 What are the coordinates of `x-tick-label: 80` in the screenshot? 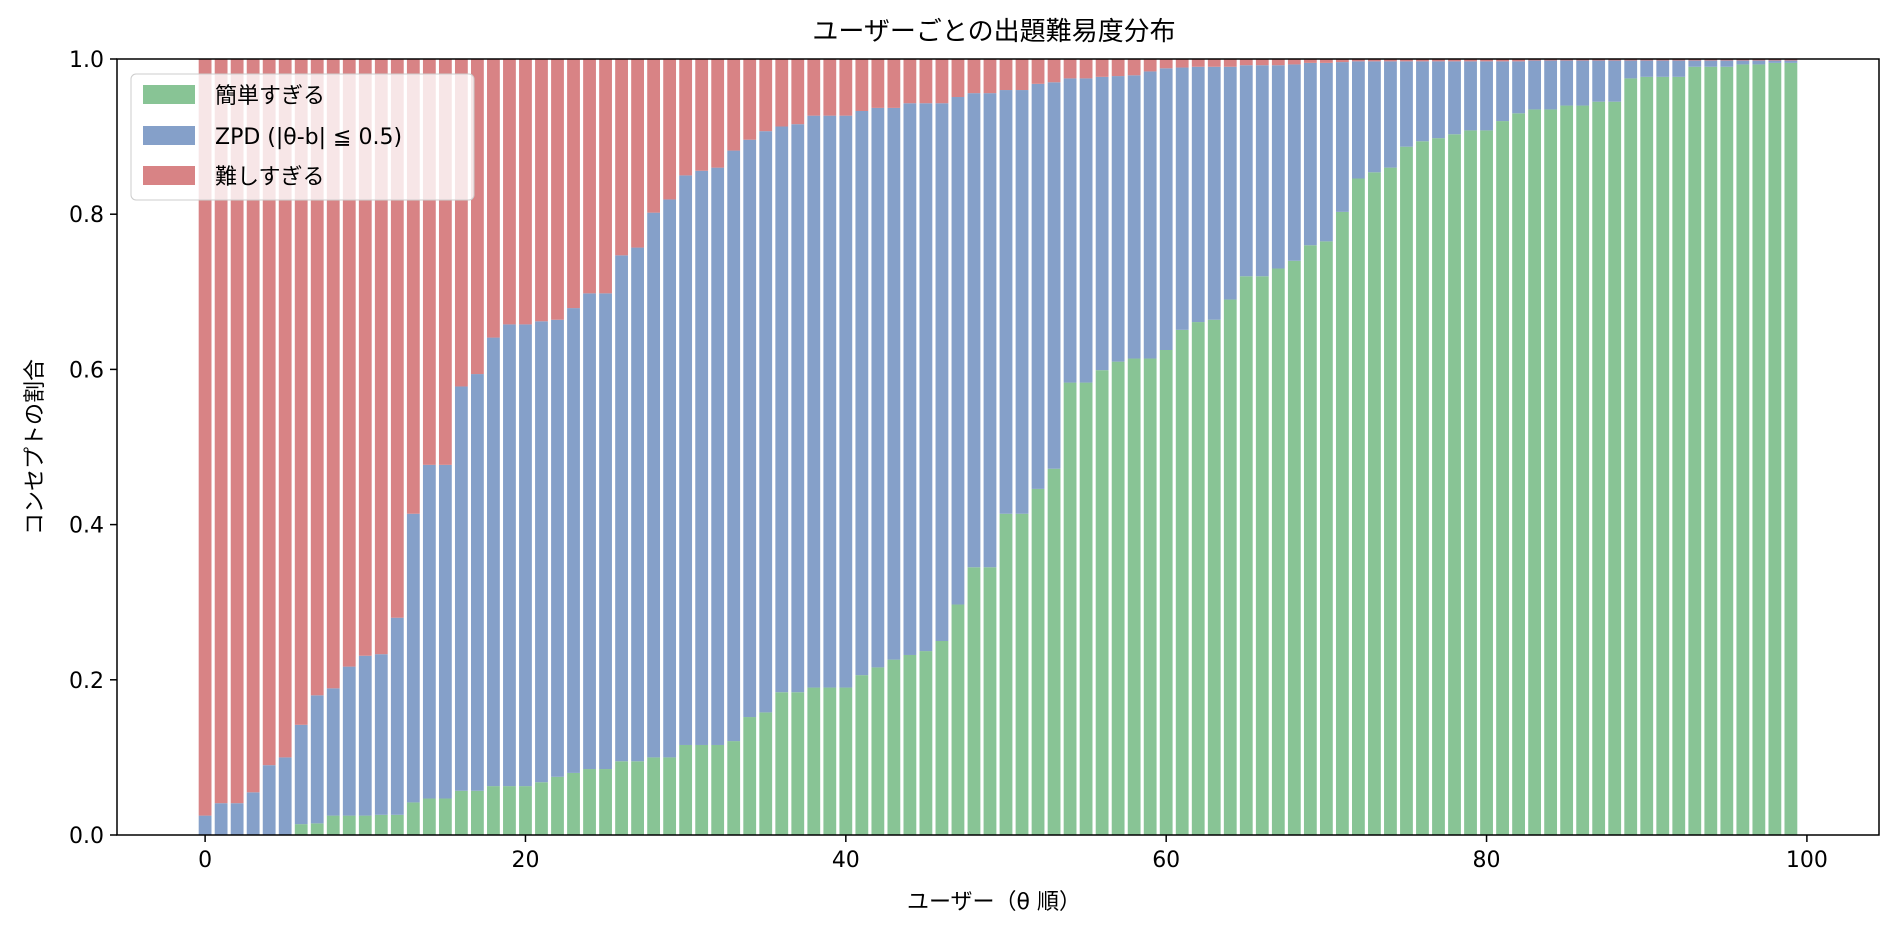 It's located at (1487, 860).